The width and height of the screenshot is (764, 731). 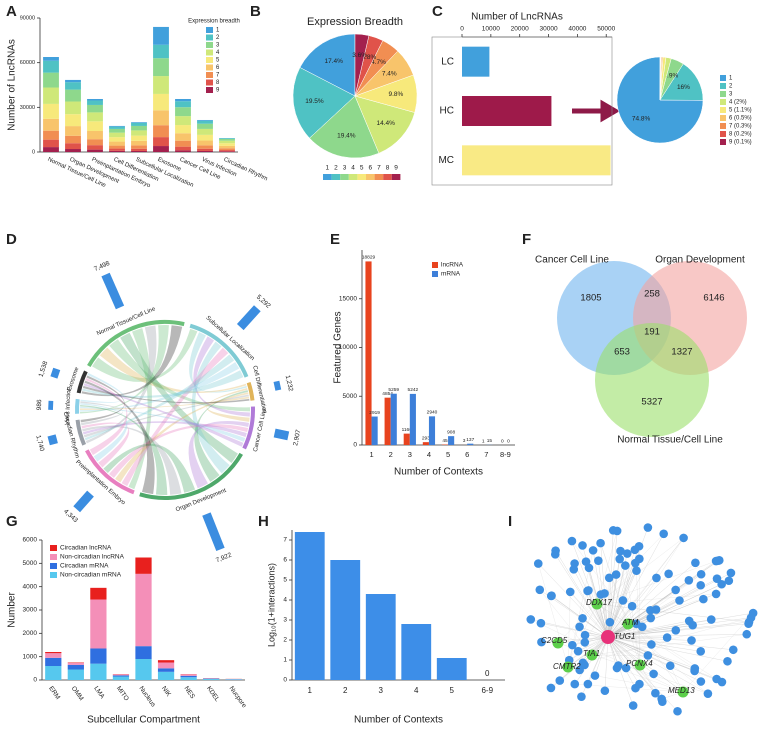 What do you see at coordinates (432, 413) in the screenshot?
I see `value-label: 2940` at bounding box center [432, 413].